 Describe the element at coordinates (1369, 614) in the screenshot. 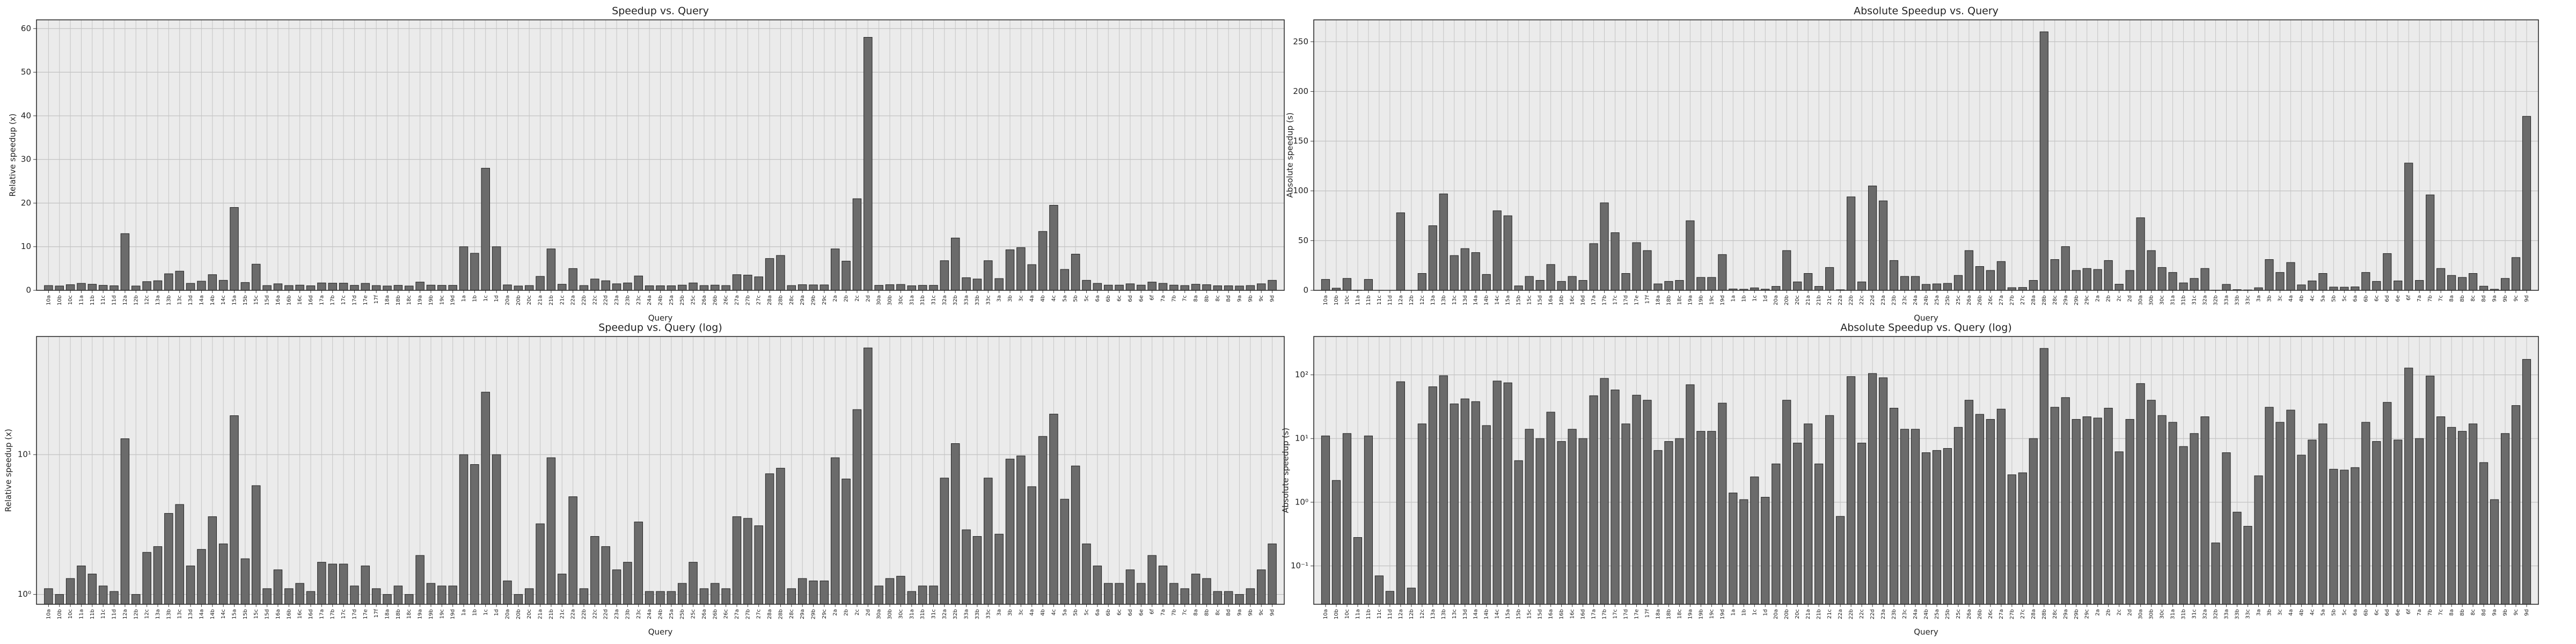

I see `x-tick-label: 11b` at that location.